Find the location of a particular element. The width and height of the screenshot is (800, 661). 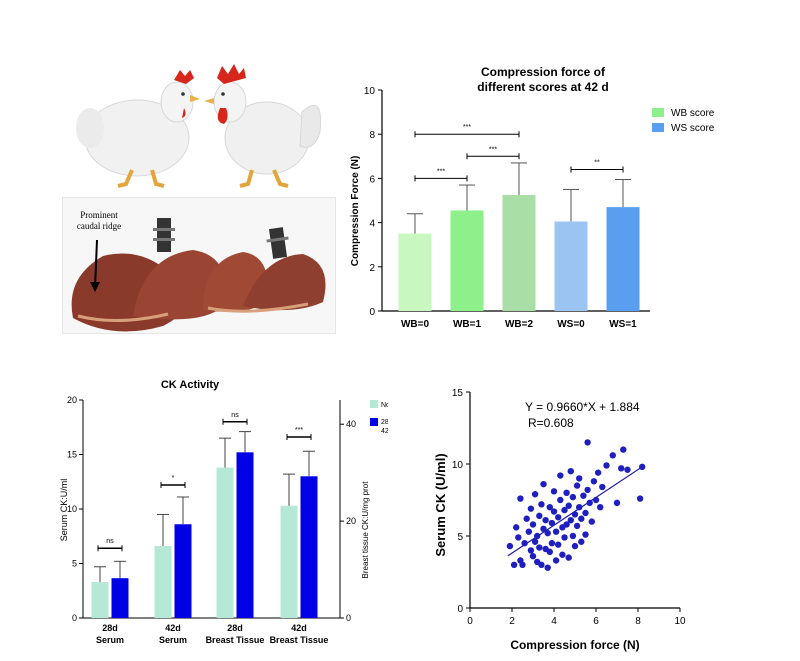

chart2-y-tick-label: 10 is located at coordinates (72, 509).